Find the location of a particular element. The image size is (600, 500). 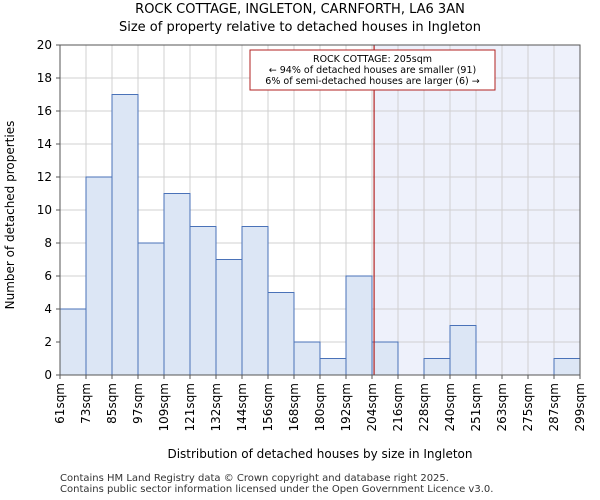

y-tick-label: 0 is located at coordinates (48, 375).